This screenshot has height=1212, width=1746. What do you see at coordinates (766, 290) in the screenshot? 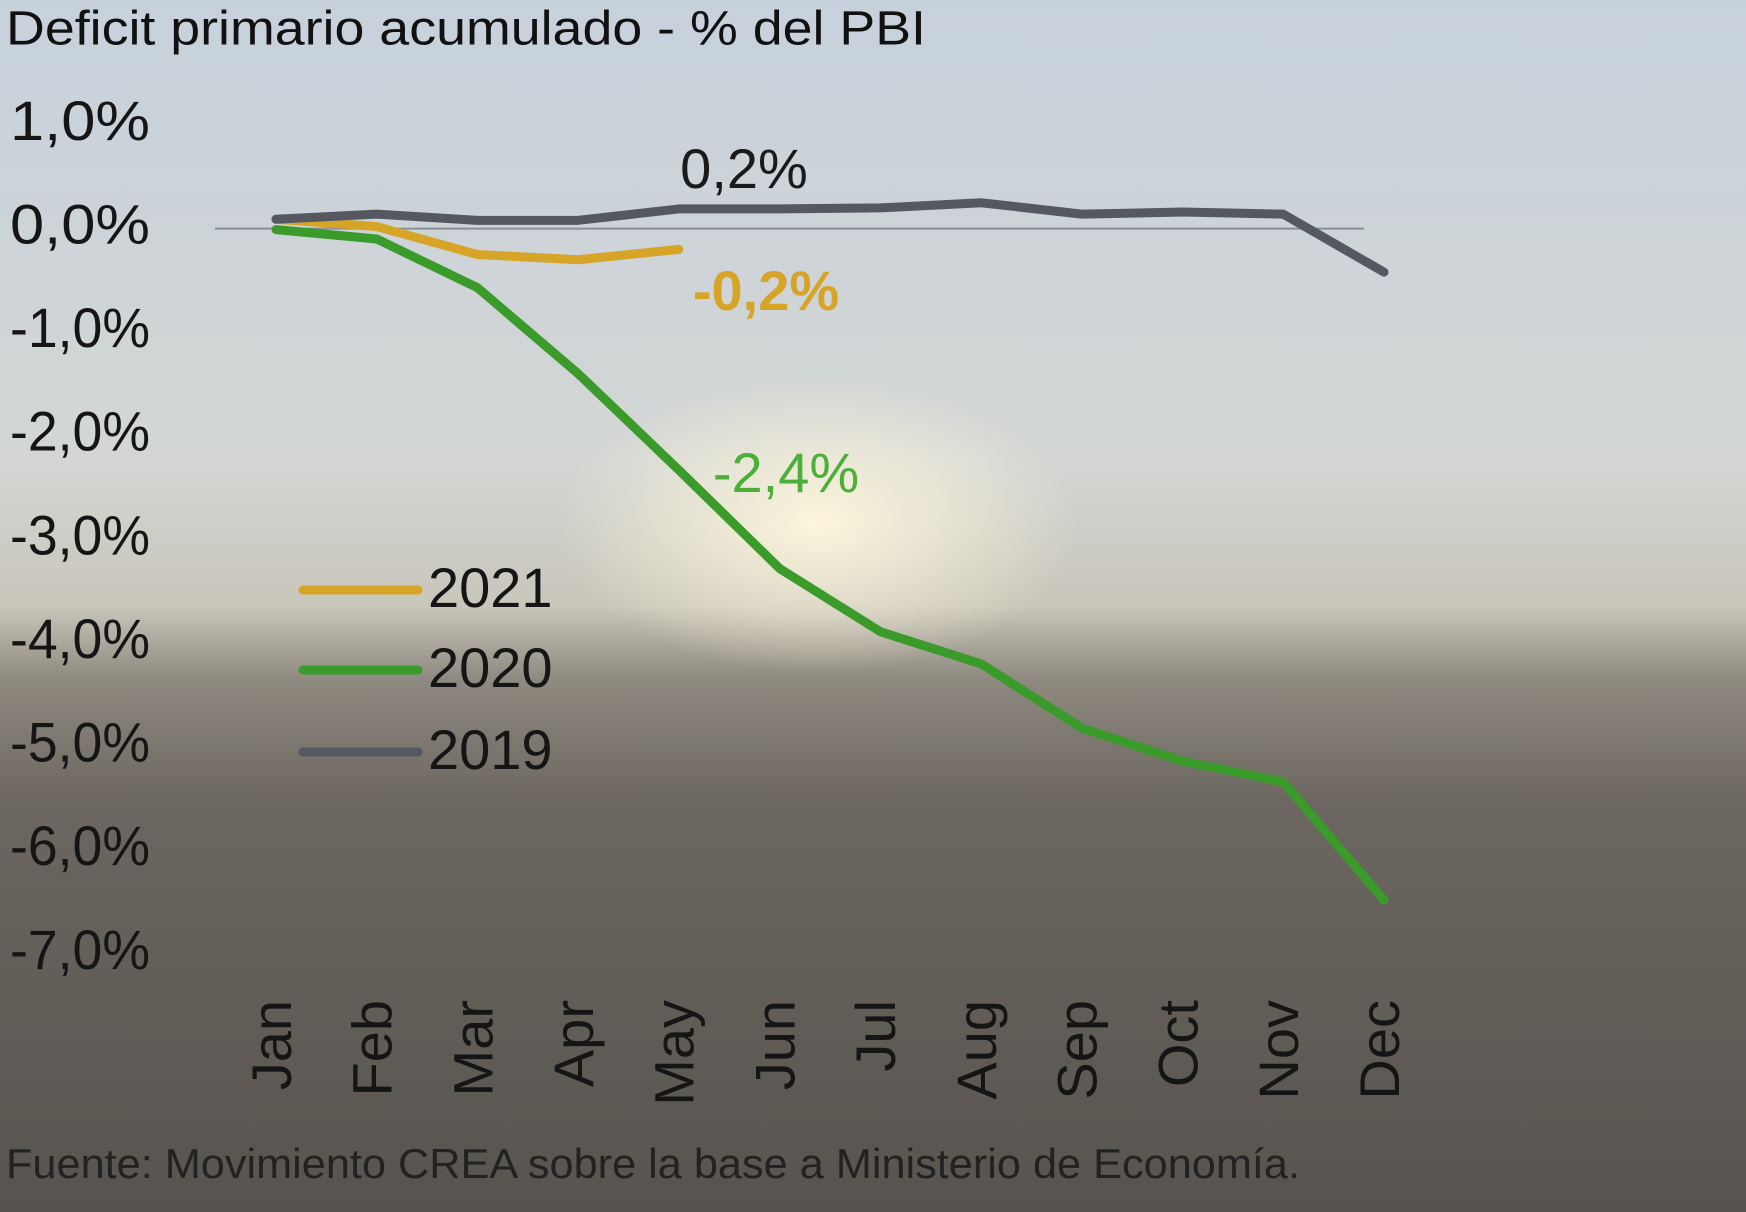
I see `annotation: -0,2%` at bounding box center [766, 290].